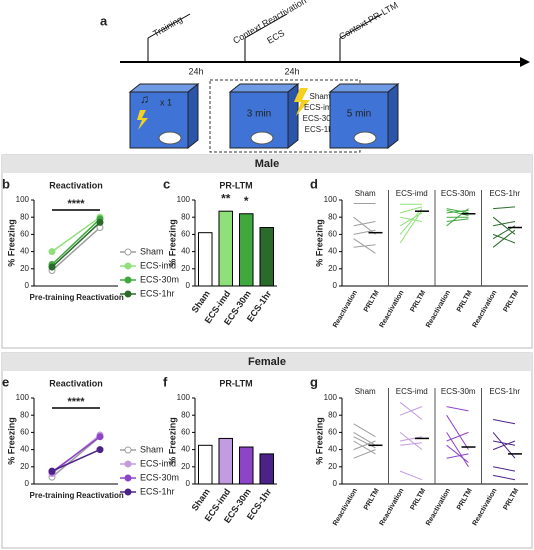 The height and width of the screenshot is (550, 534). Describe the element at coordinates (314, 183) in the screenshot. I see `panel-letter: d` at that location.